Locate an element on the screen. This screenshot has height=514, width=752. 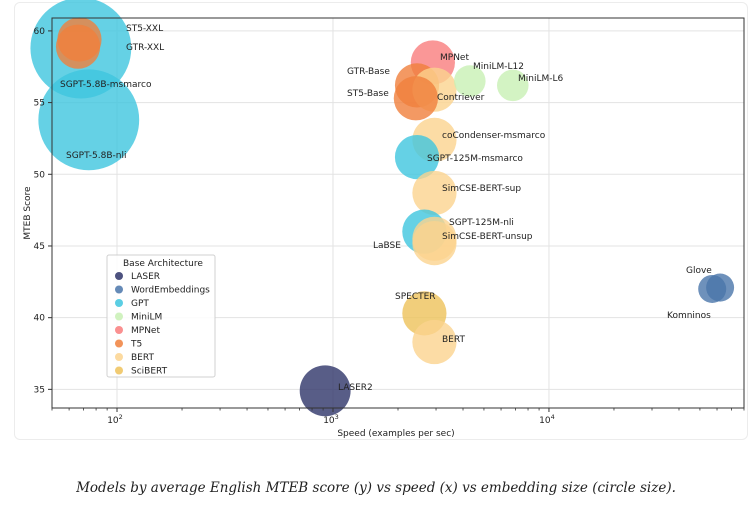
point-label: ST5-Base is located at coordinates (368, 94).